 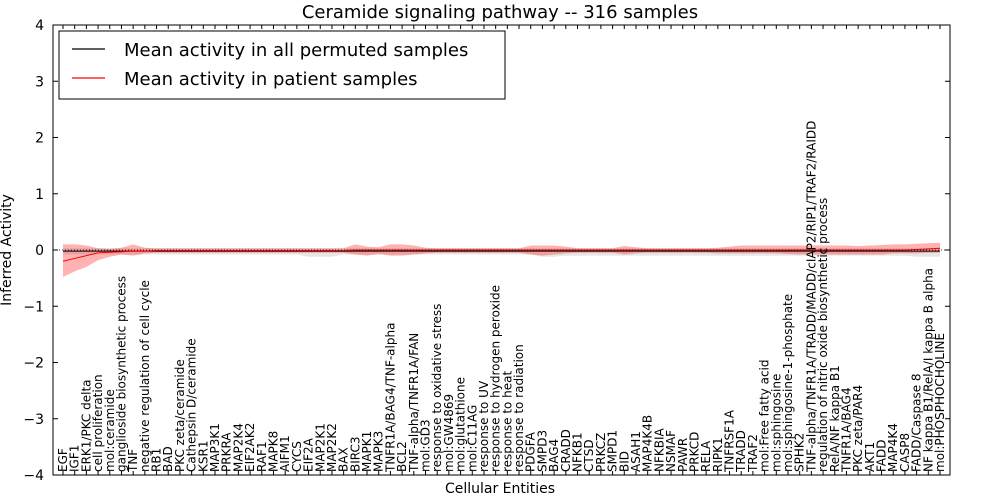 What do you see at coordinates (425, 445) in the screenshot?
I see `x-tick-label: mol:GD3` at bounding box center [425, 445].